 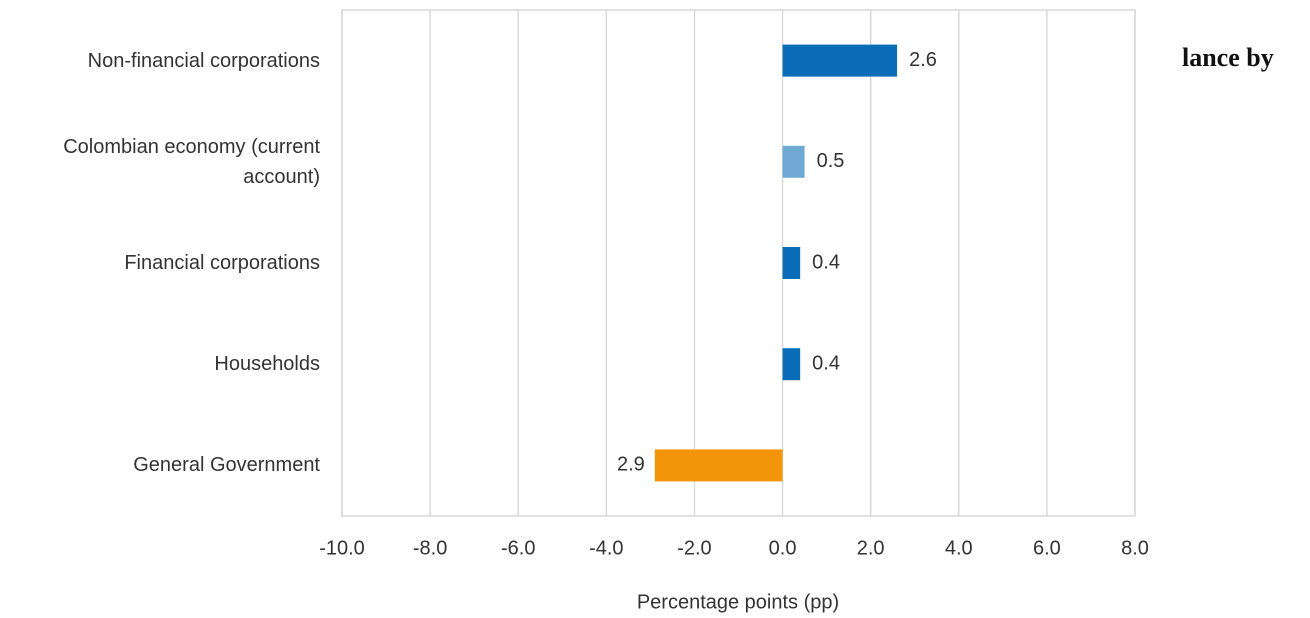 What do you see at coordinates (831, 161) in the screenshot?
I see `value-label: 0.5` at bounding box center [831, 161].